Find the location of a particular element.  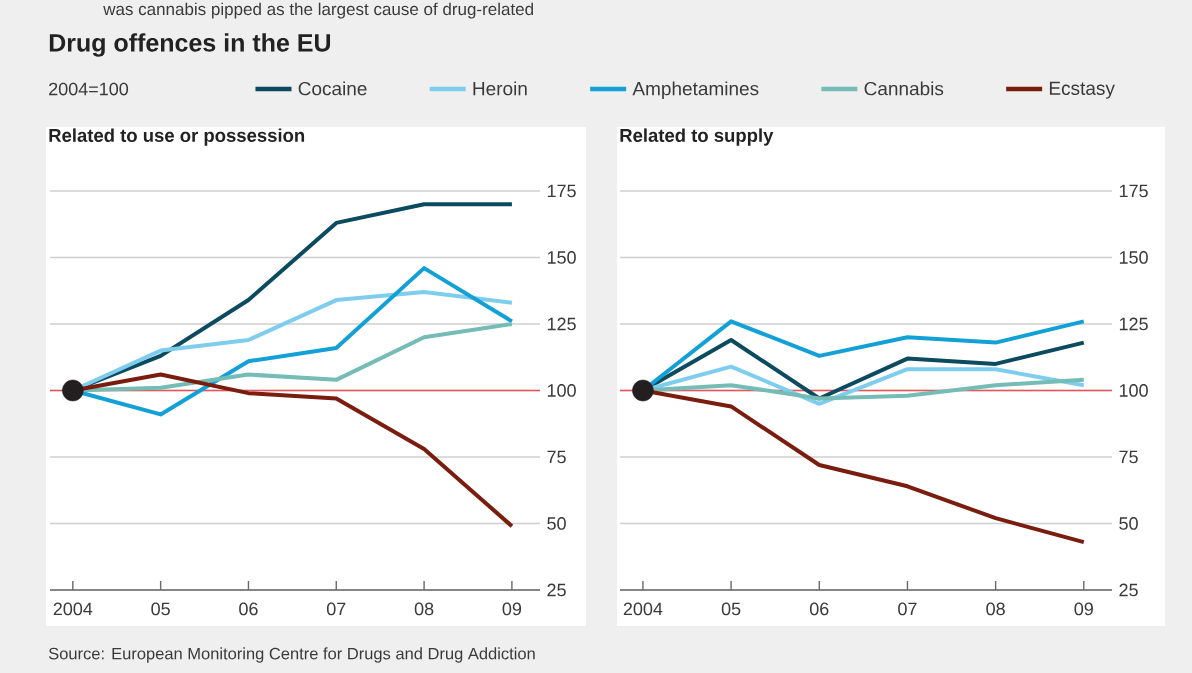

chart-title: Drug offences in the EU is located at coordinates (190, 45).